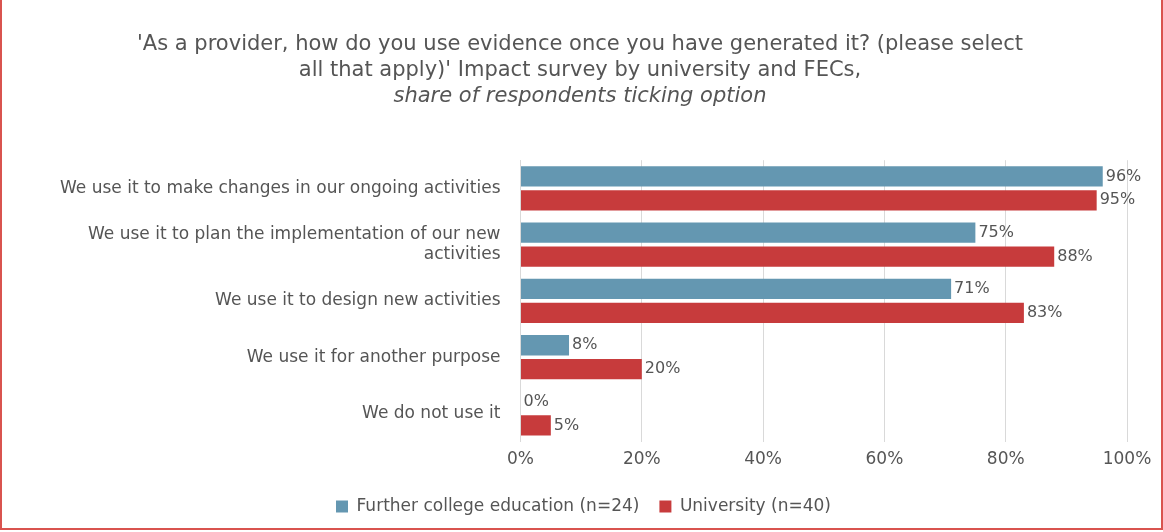  Describe the element at coordinates (280, 186) in the screenshot. I see `y-tick-label: We use it to make changes in our ongoing activities` at that location.